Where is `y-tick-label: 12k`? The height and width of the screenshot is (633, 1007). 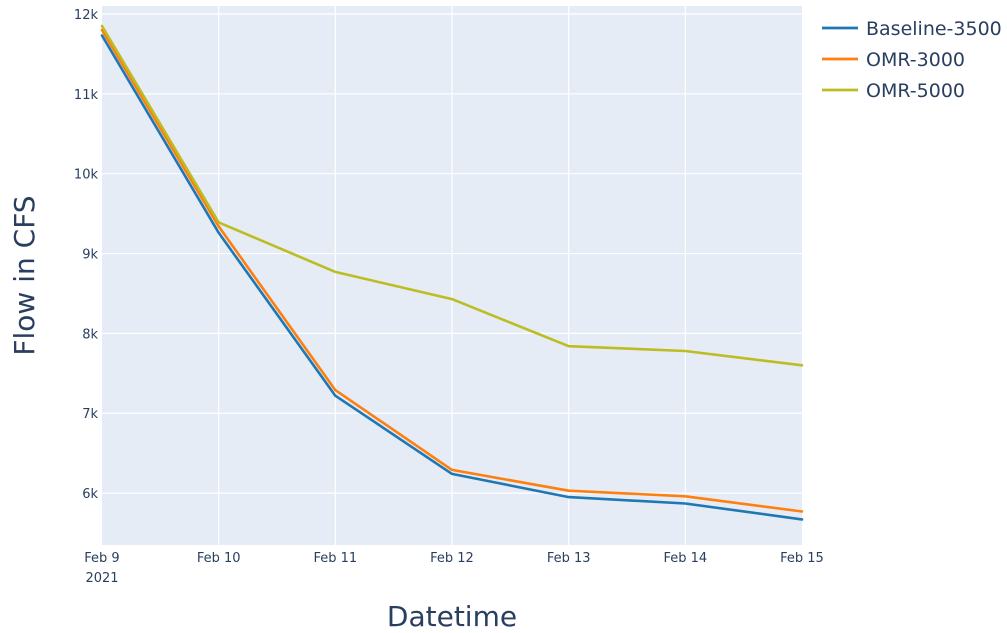
y-tick-label: 12k is located at coordinates (86, 15).